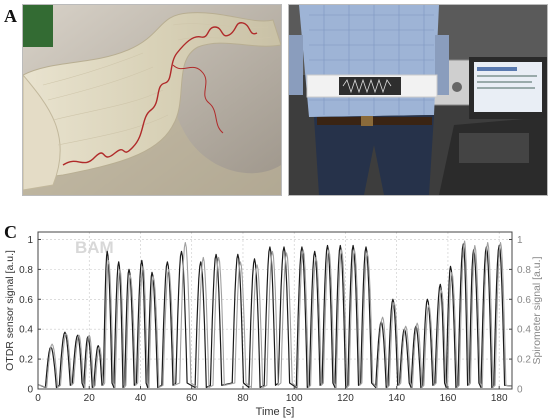 This screenshot has width=550, height=420. What do you see at coordinates (520, 390) in the screenshot?
I see `y2-tick-label: 0` at bounding box center [520, 390].